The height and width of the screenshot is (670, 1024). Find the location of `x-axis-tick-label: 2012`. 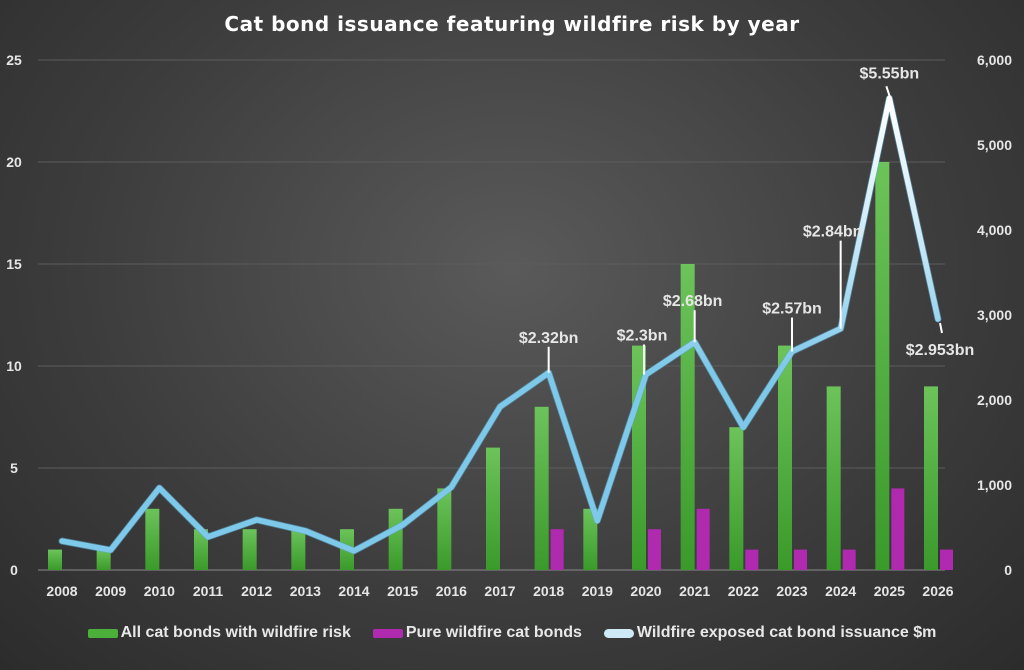

x-axis-tick-label: 2012 is located at coordinates (256, 591).